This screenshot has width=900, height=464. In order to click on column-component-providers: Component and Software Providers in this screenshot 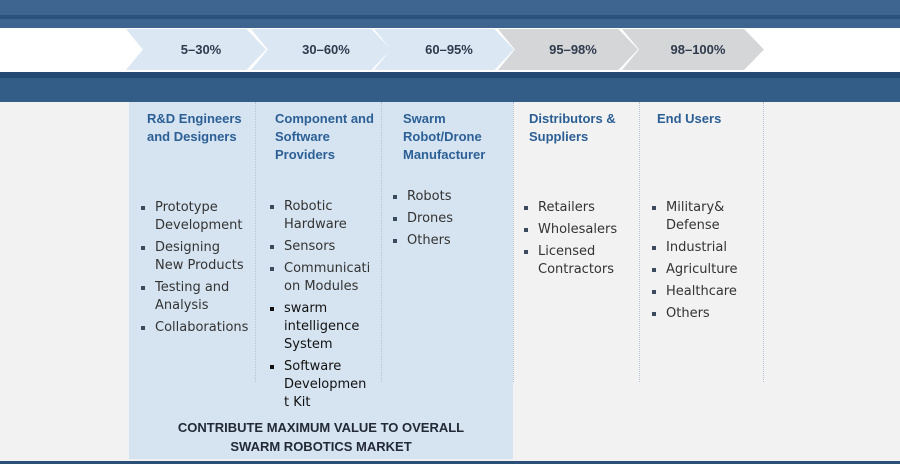, I will do `click(327, 137)`.